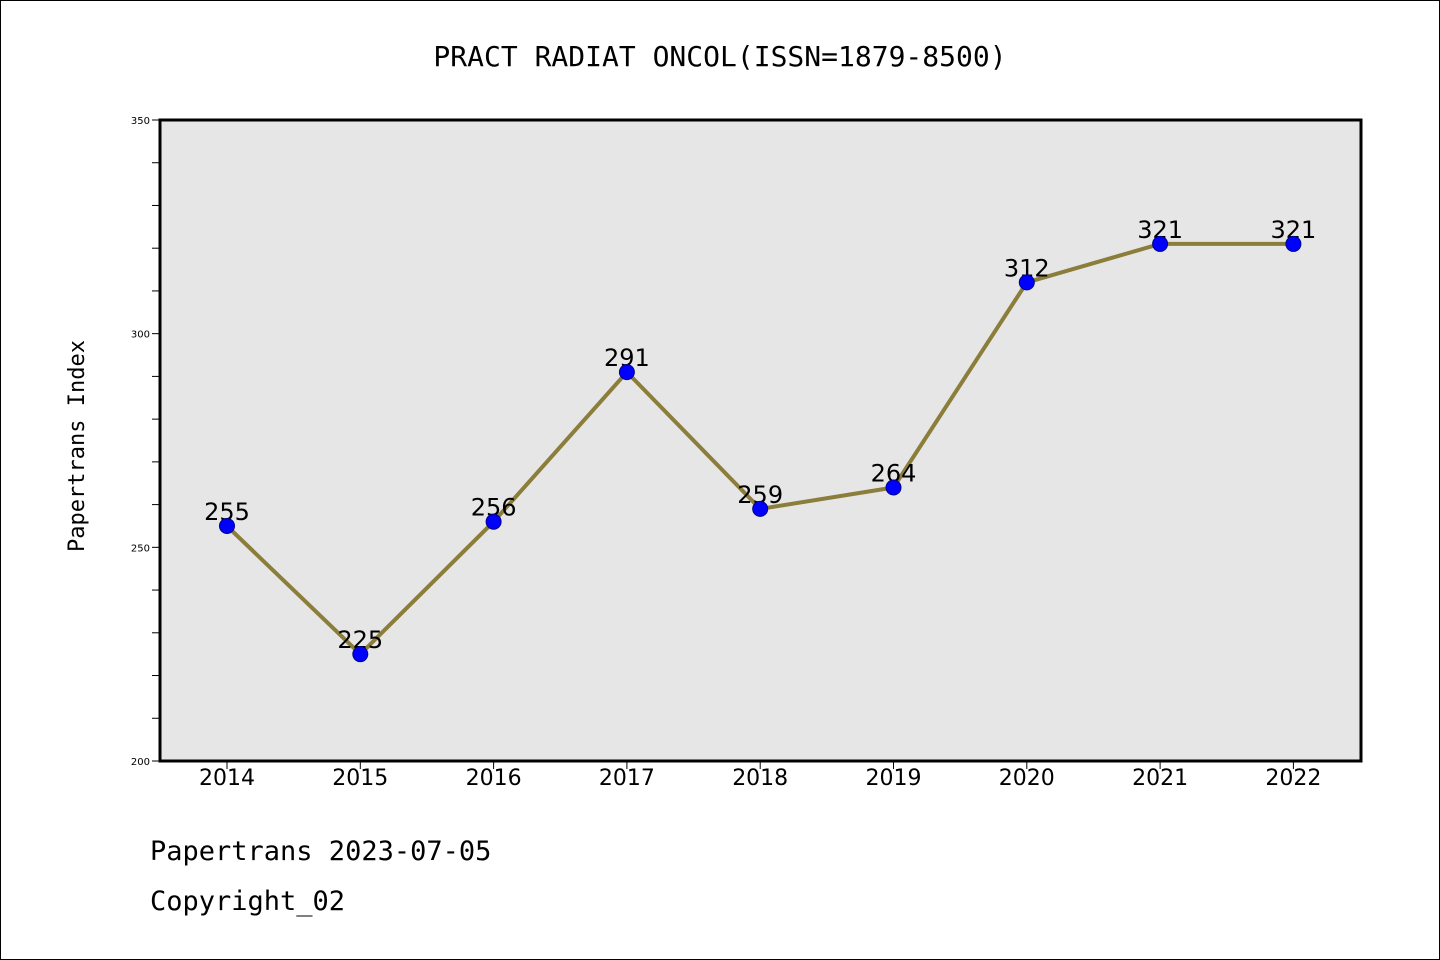 This screenshot has height=960, width=1440. I want to click on x-tick-label: 2020, so click(1027, 778).